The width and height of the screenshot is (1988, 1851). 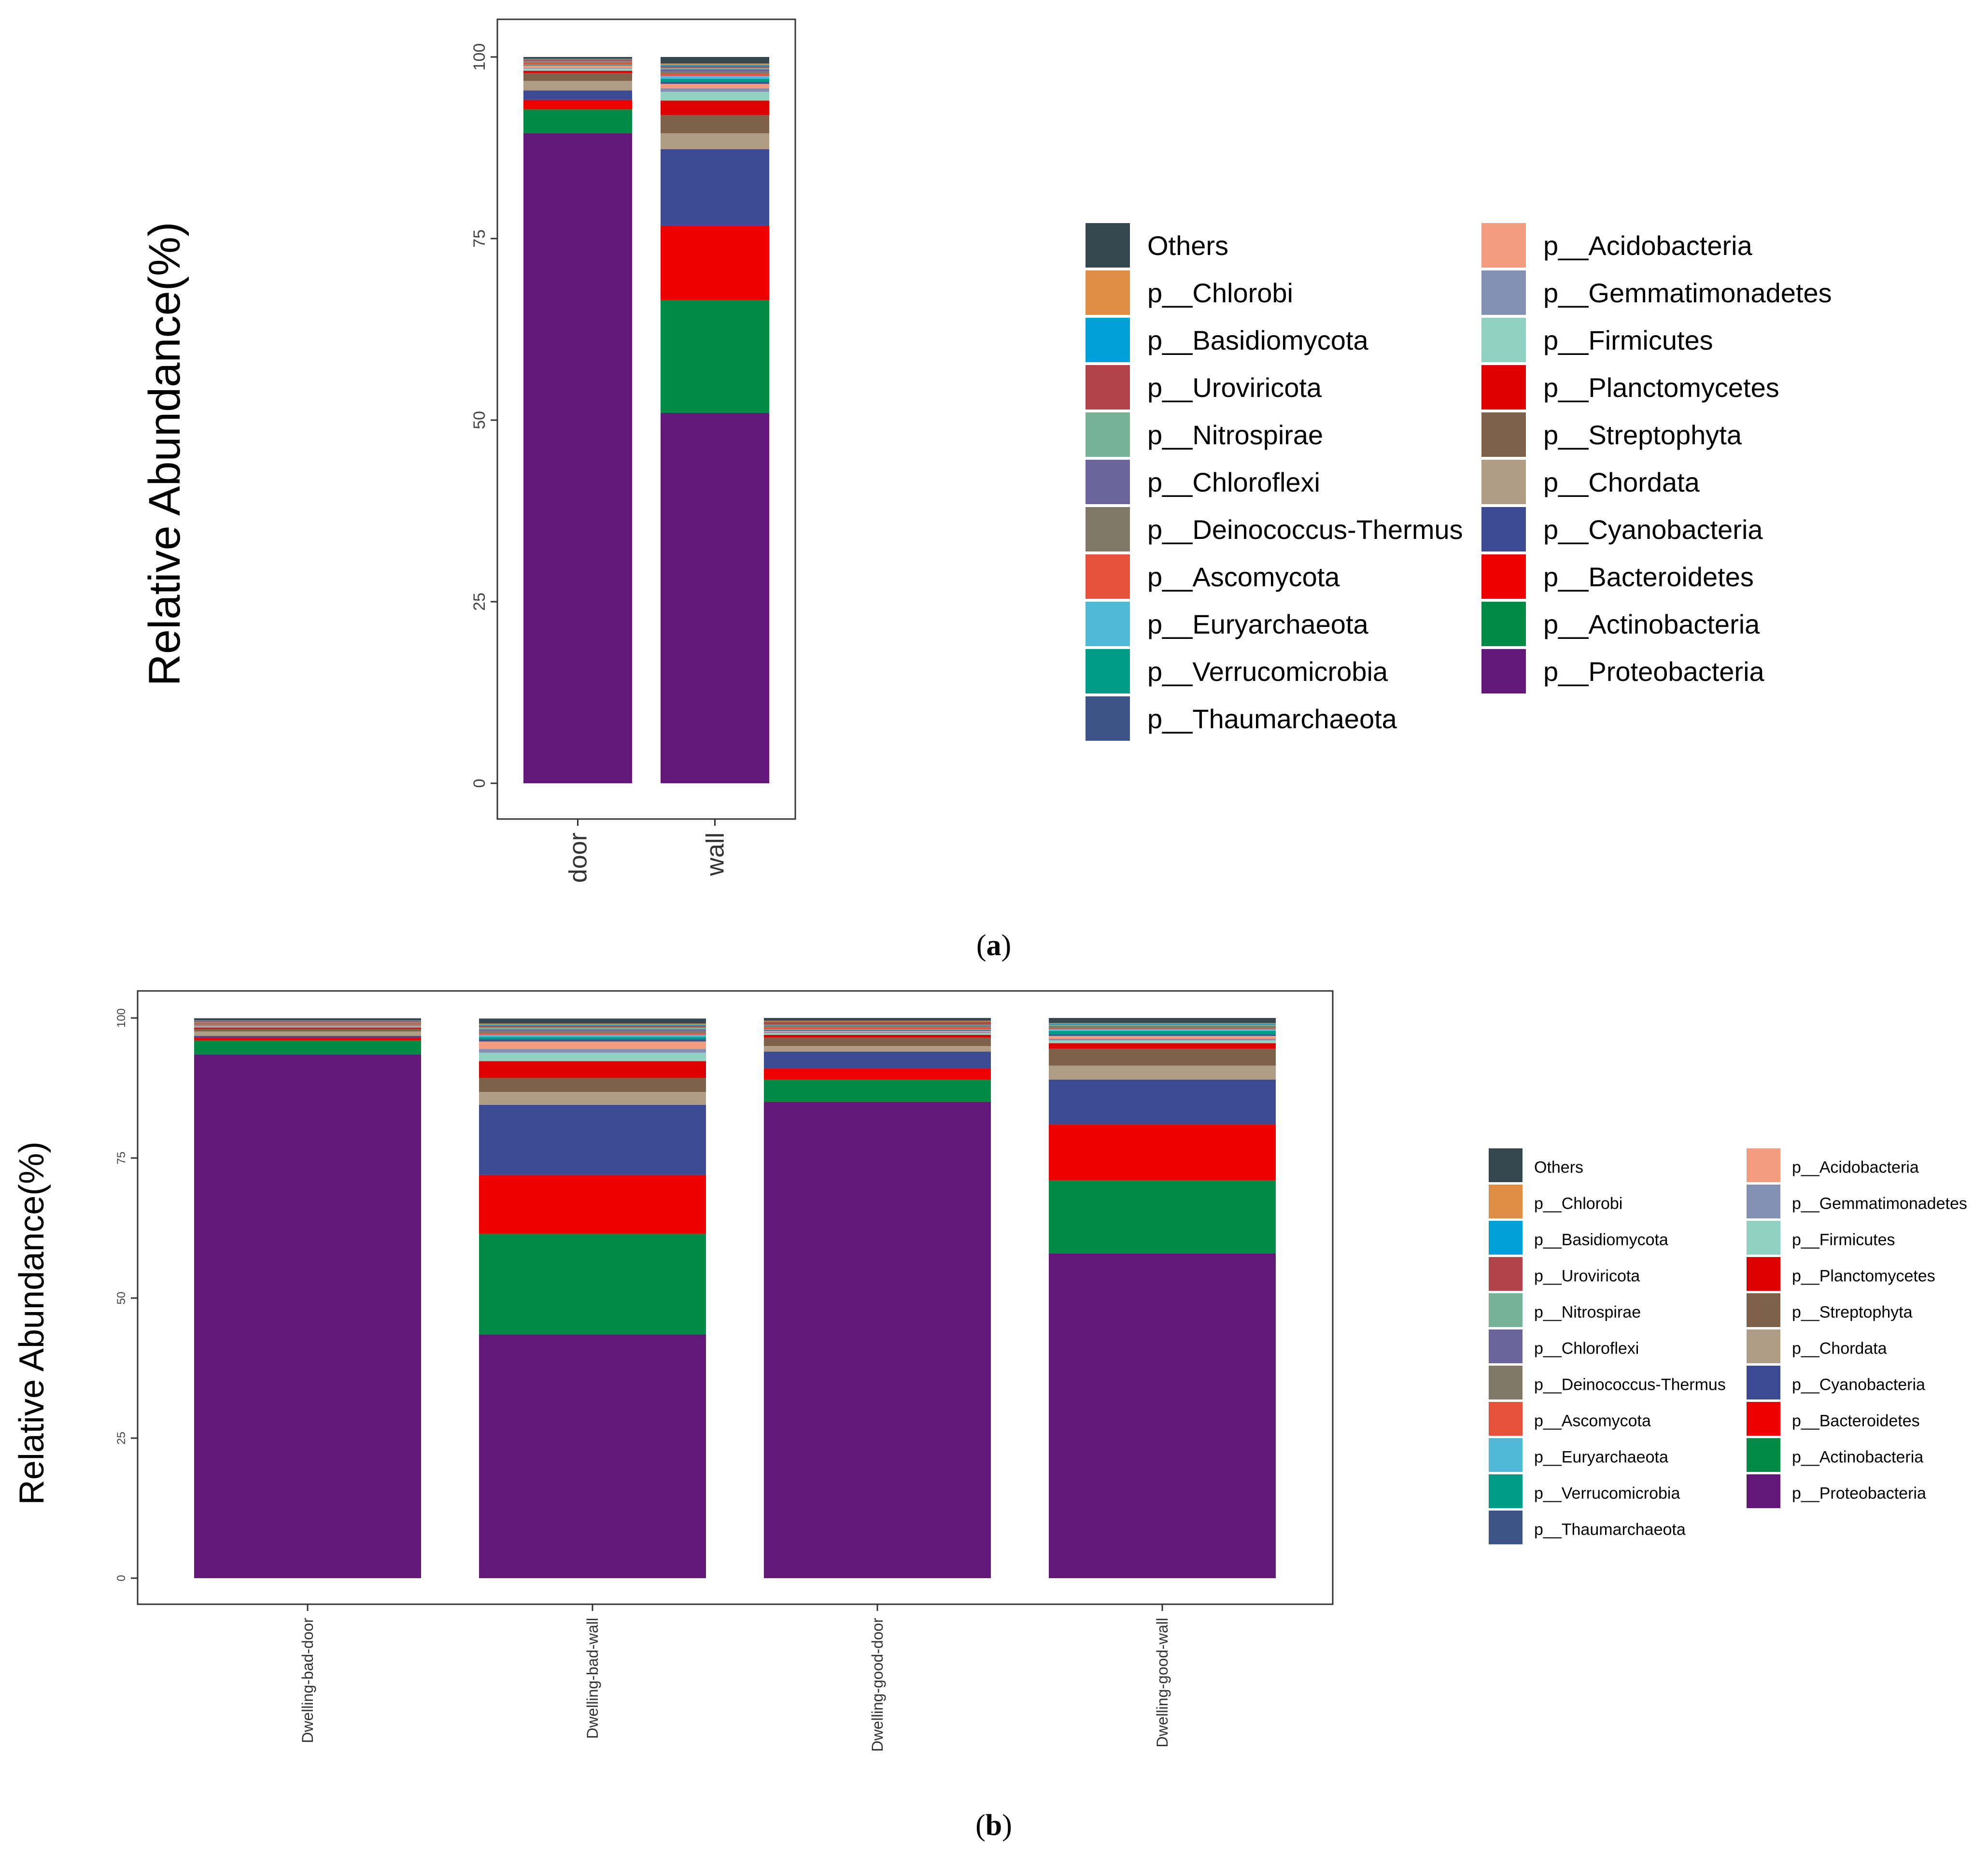 What do you see at coordinates (1592, 1421) in the screenshot?
I see `legend-label: p__Ascomycota` at bounding box center [1592, 1421].